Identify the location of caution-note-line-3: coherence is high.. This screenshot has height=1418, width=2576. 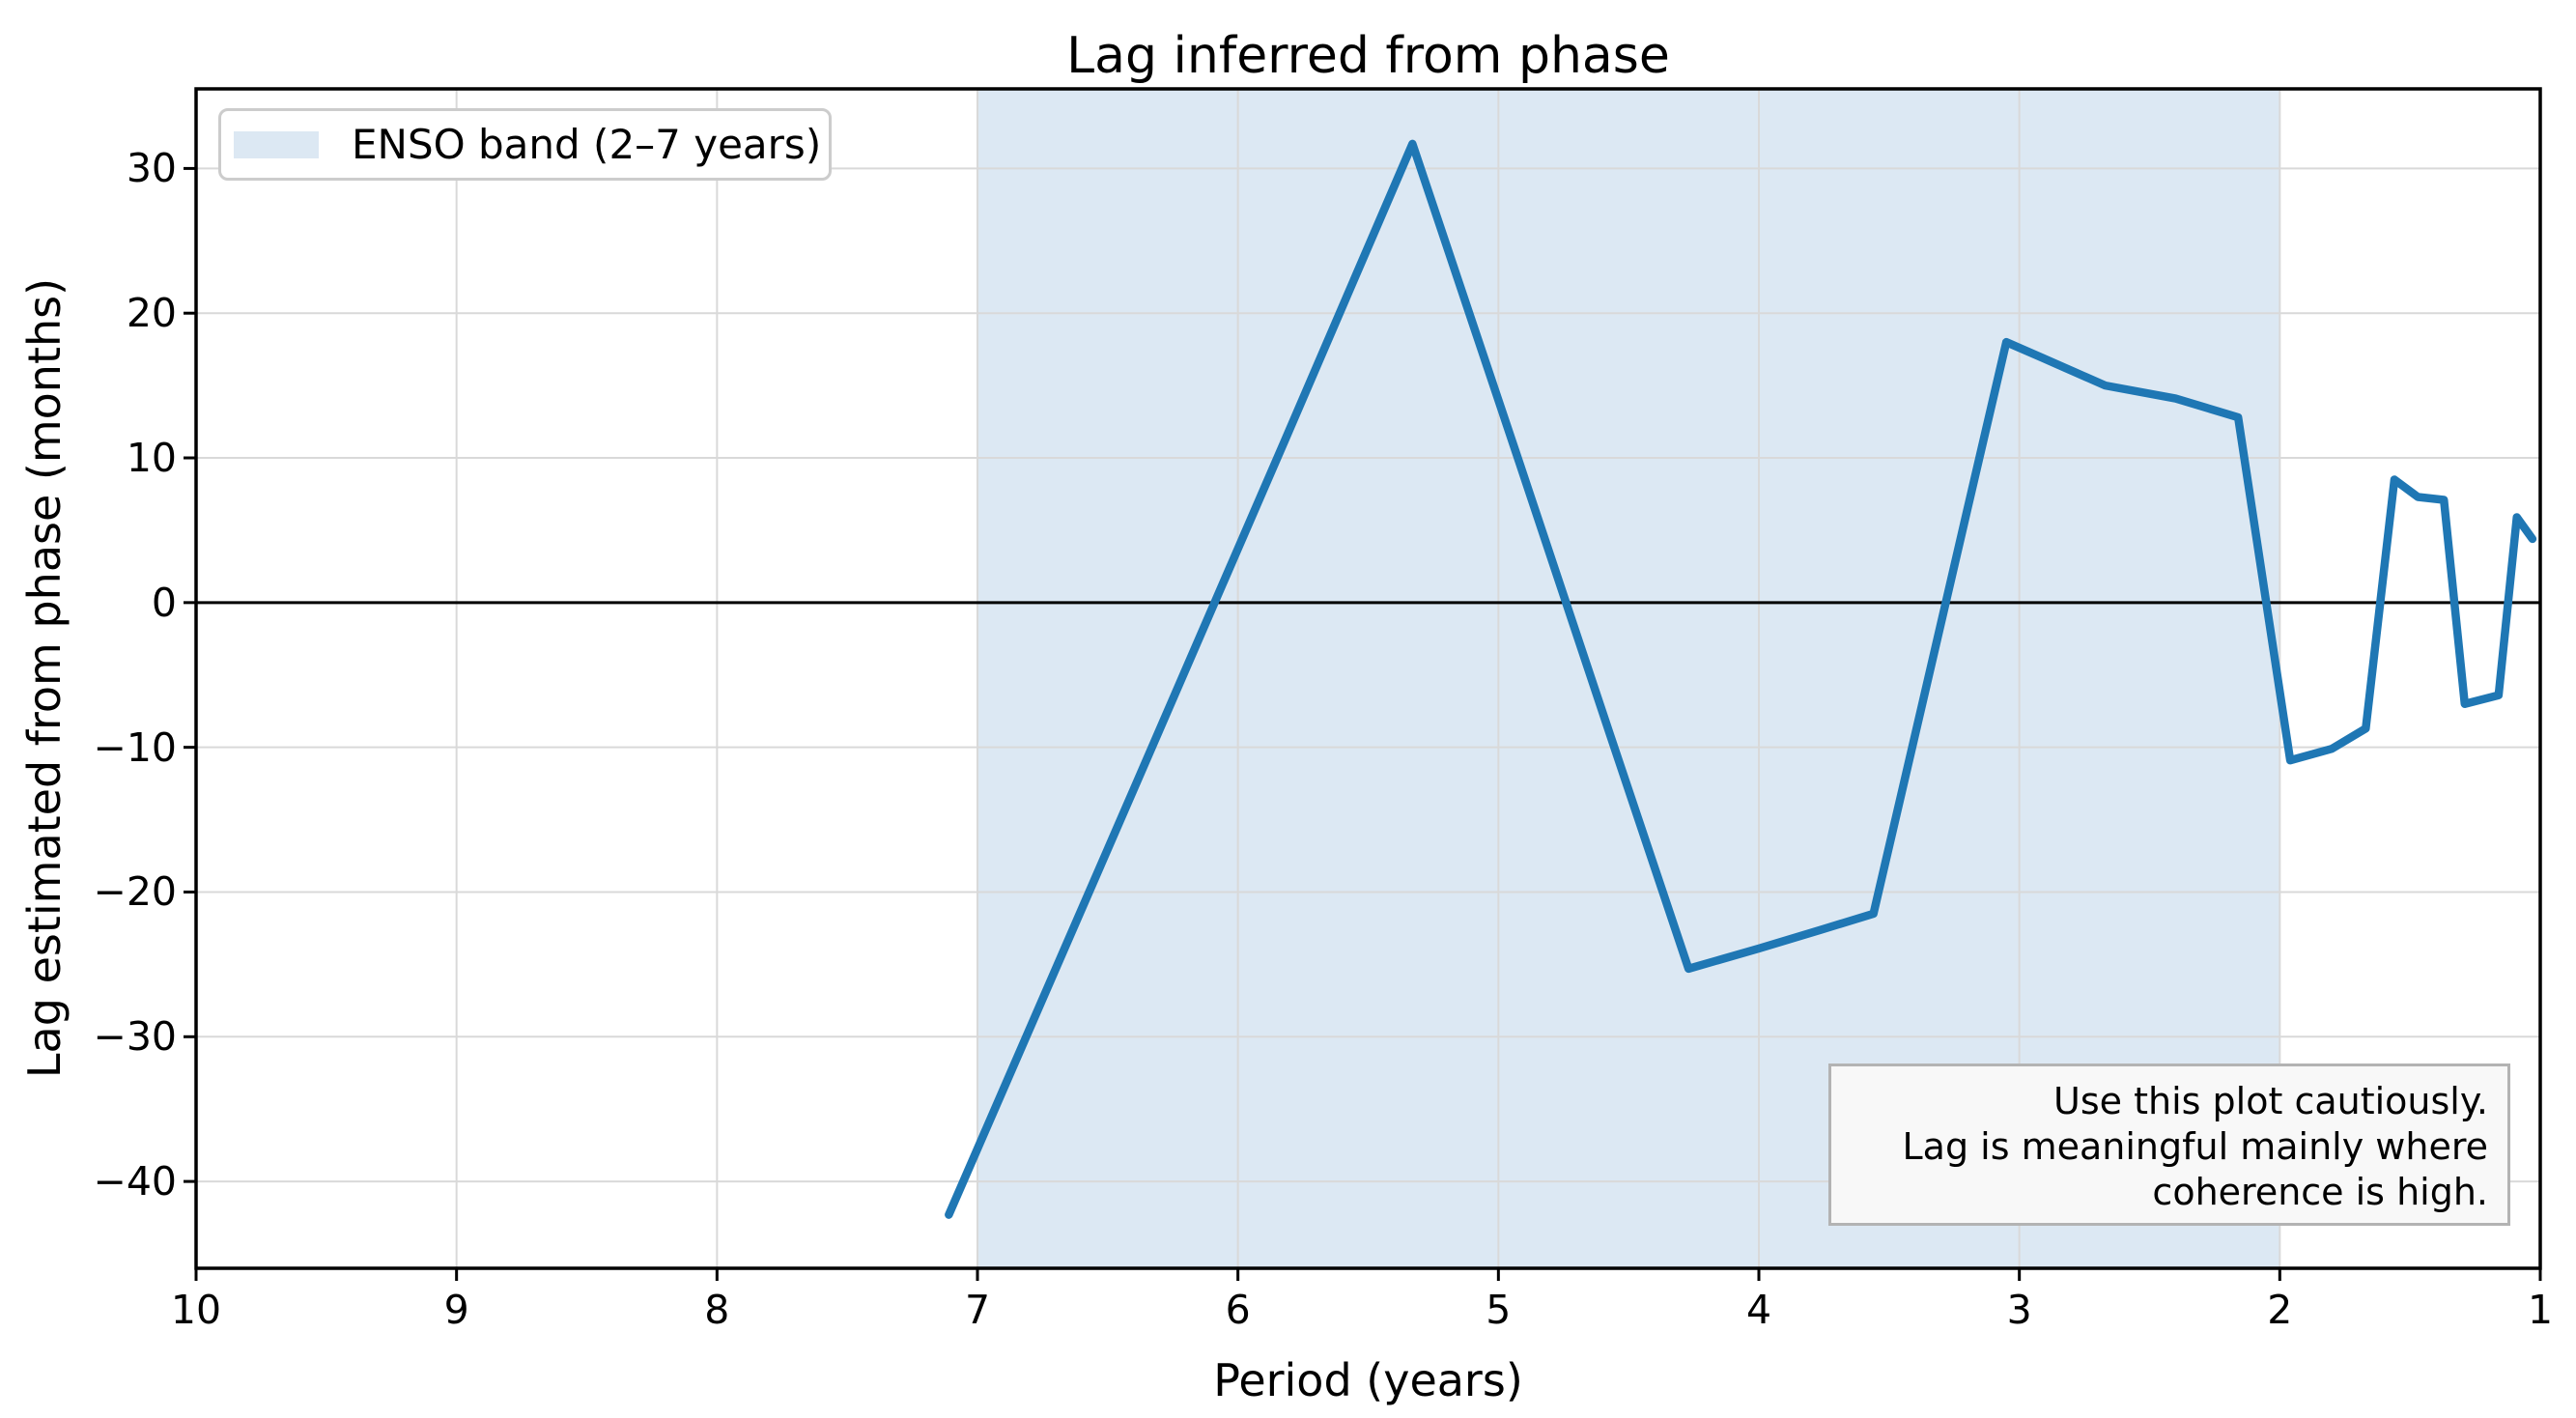
(2320, 1192).